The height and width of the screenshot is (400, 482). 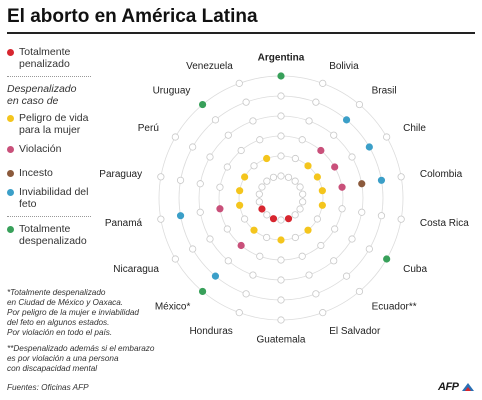 What do you see at coordinates (381, 180) in the screenshot?
I see `dot-colombia-inviabilidad` at bounding box center [381, 180].